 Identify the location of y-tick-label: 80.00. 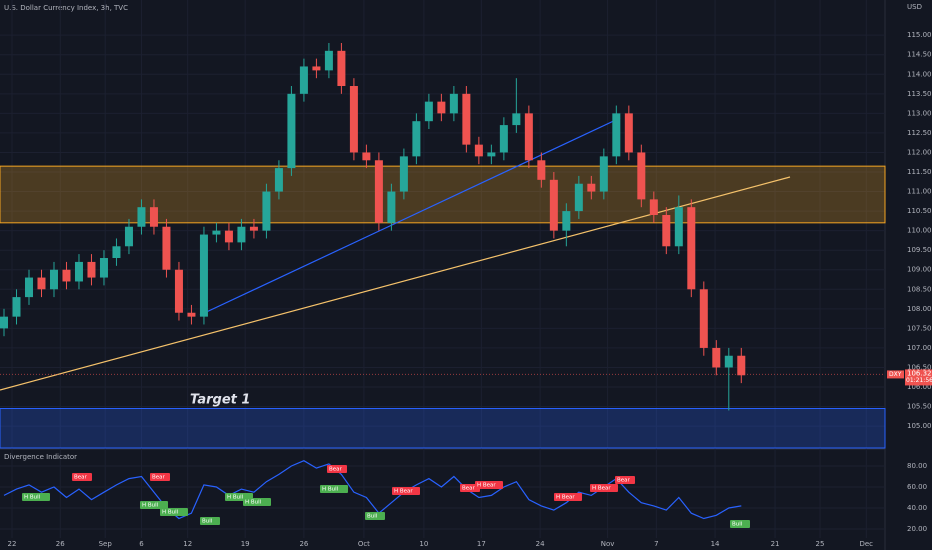
(917, 466).